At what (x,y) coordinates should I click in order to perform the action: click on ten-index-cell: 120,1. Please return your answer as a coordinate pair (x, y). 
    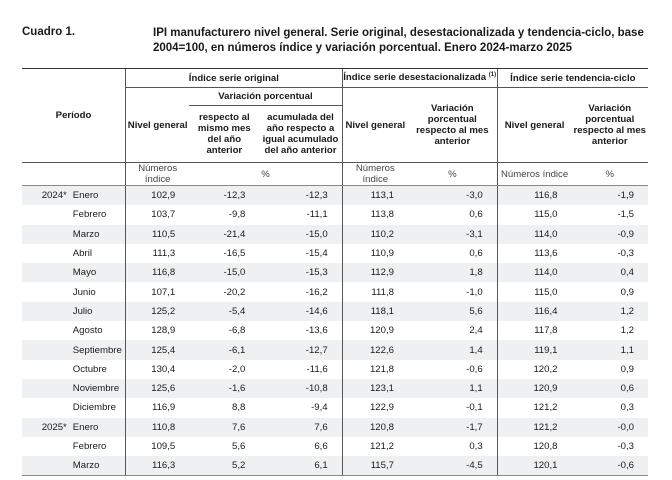
    Looking at the image, I should click on (534, 466).